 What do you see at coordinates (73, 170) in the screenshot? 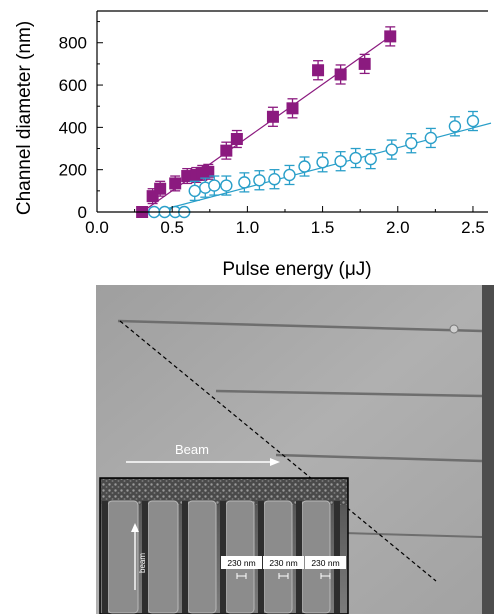
I see `y-tick-label: 200` at bounding box center [73, 170].